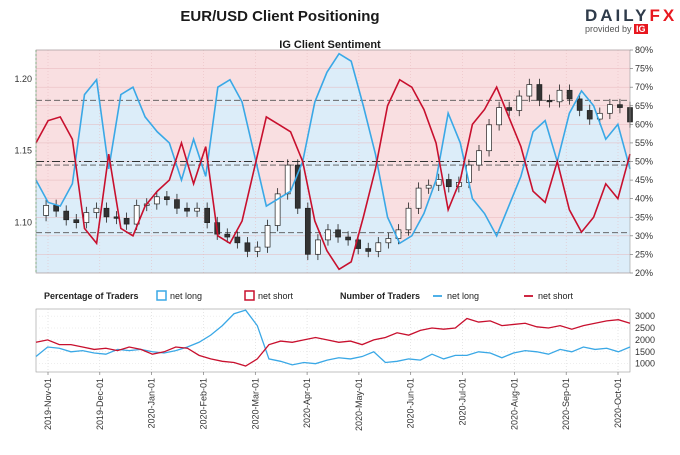 The image size is (680, 455). Describe the element at coordinates (91, 296) in the screenshot. I see `legend-pct-label: Percentage of Traders` at that location.